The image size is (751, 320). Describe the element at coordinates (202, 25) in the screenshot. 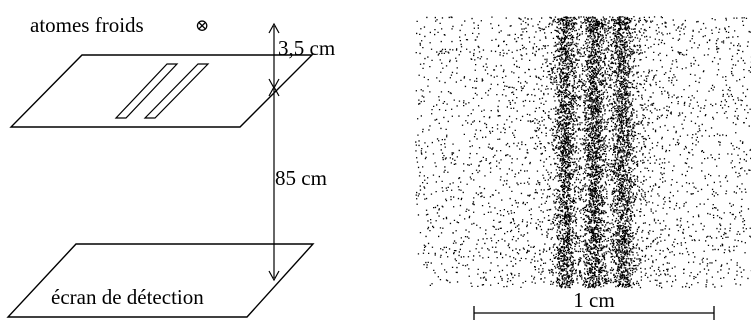

I see `source-symbol-icon: ⊗` at that location.